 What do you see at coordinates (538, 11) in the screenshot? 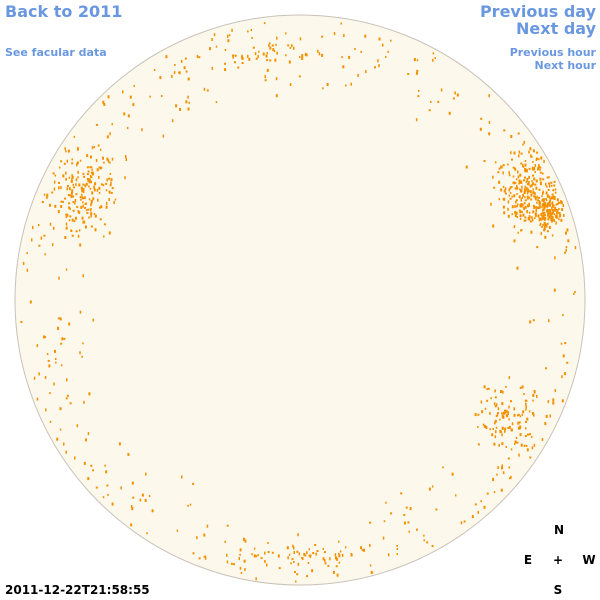
I see `previous-day-link: Previous day` at bounding box center [538, 11].